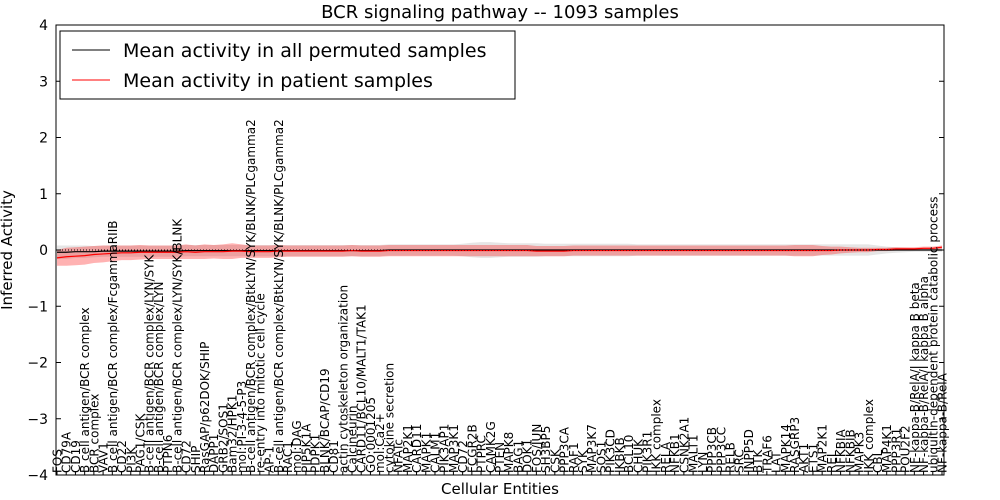 The height and width of the screenshot is (500, 1000). What do you see at coordinates (380, 443) in the screenshot?
I see `x-tick-label: mol:Ca2+` at bounding box center [380, 443].